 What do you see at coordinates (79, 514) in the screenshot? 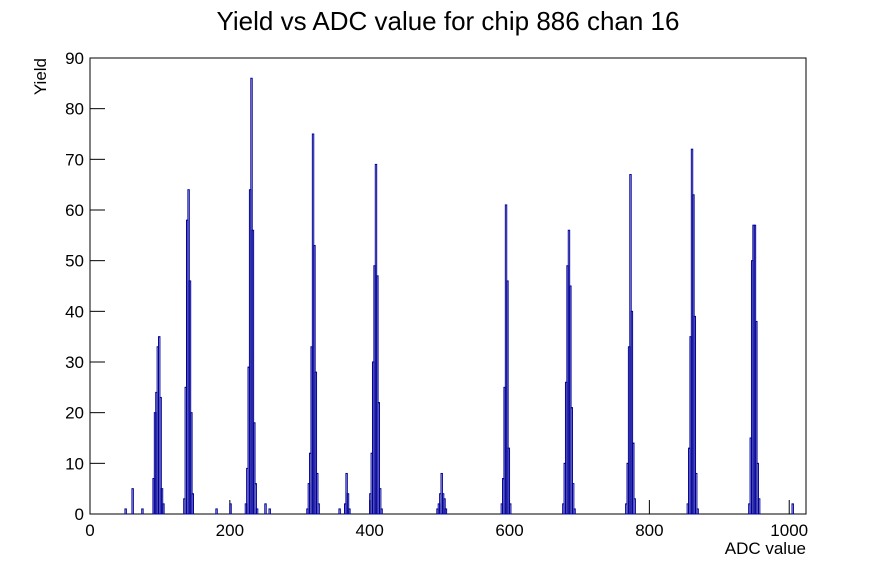
I see `y-tick-label: 0` at bounding box center [79, 514].